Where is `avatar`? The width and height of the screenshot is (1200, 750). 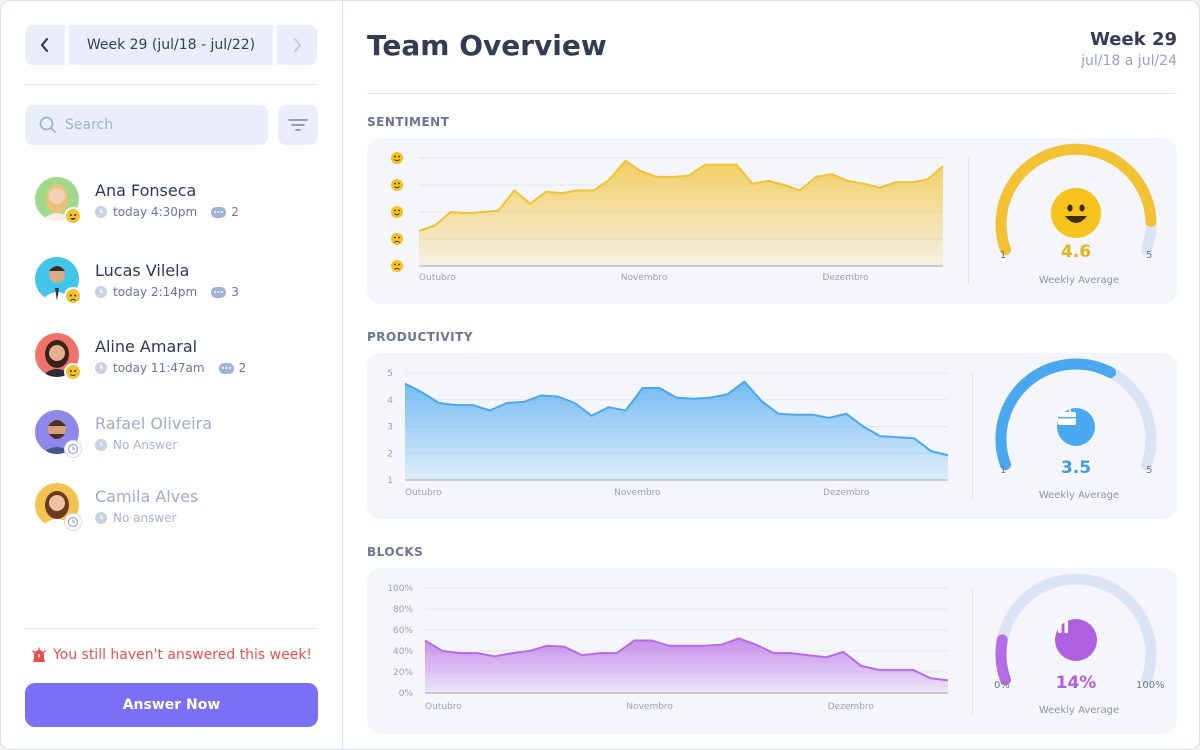
avatar is located at coordinates (57, 432).